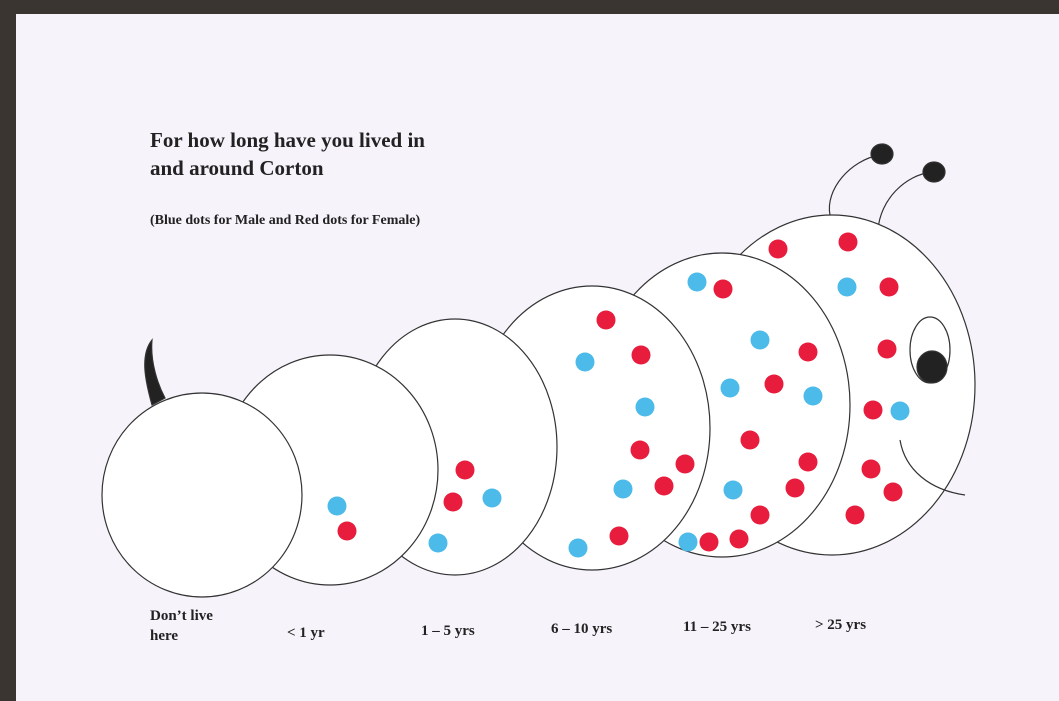  I want to click on segment-label: 11 – 25 yrs, so click(717, 627).